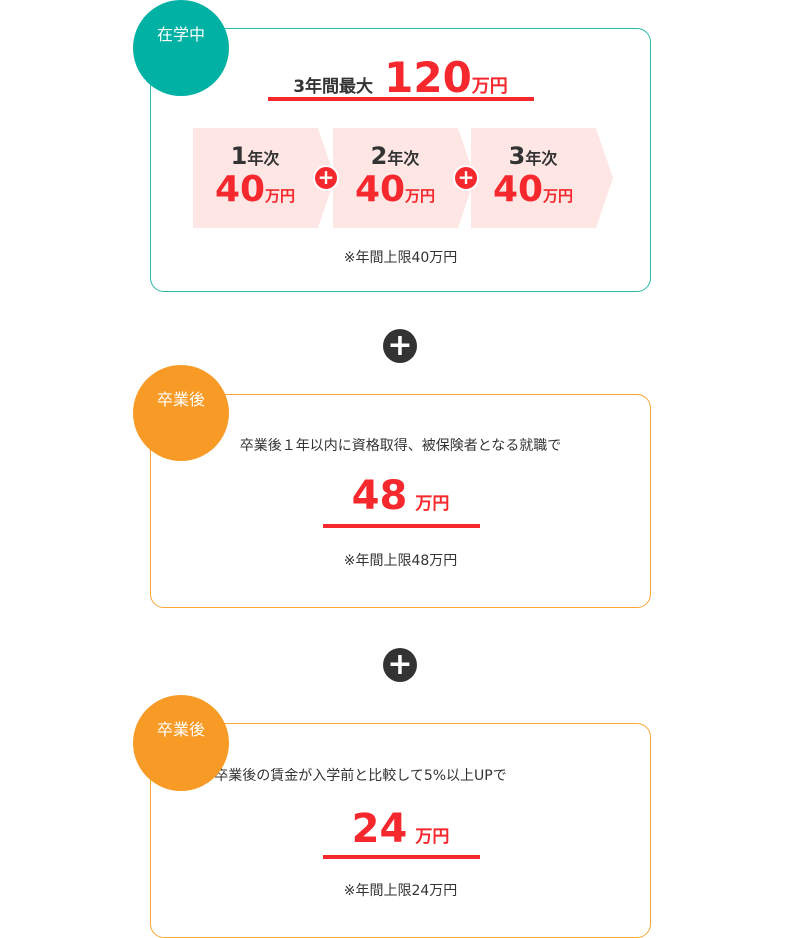 The image size is (800, 938). I want to click on in-school-title: 3年間最大 120万円, so click(400, 77).